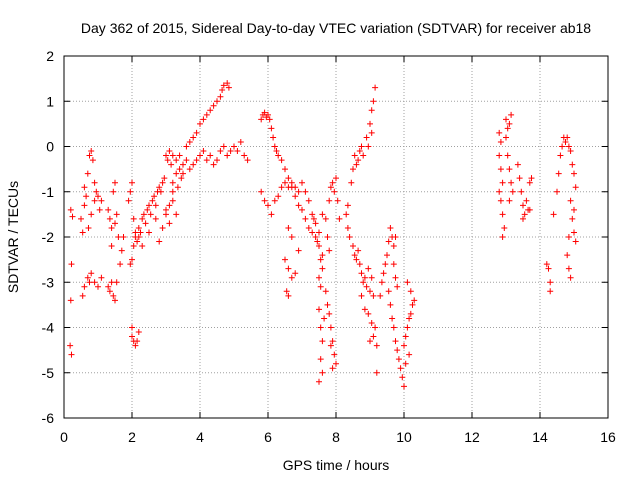 Image resolution: width=640 pixels, height=480 pixels. Describe the element at coordinates (48, 418) in the screenshot. I see `y-tick-label: -6` at that location.